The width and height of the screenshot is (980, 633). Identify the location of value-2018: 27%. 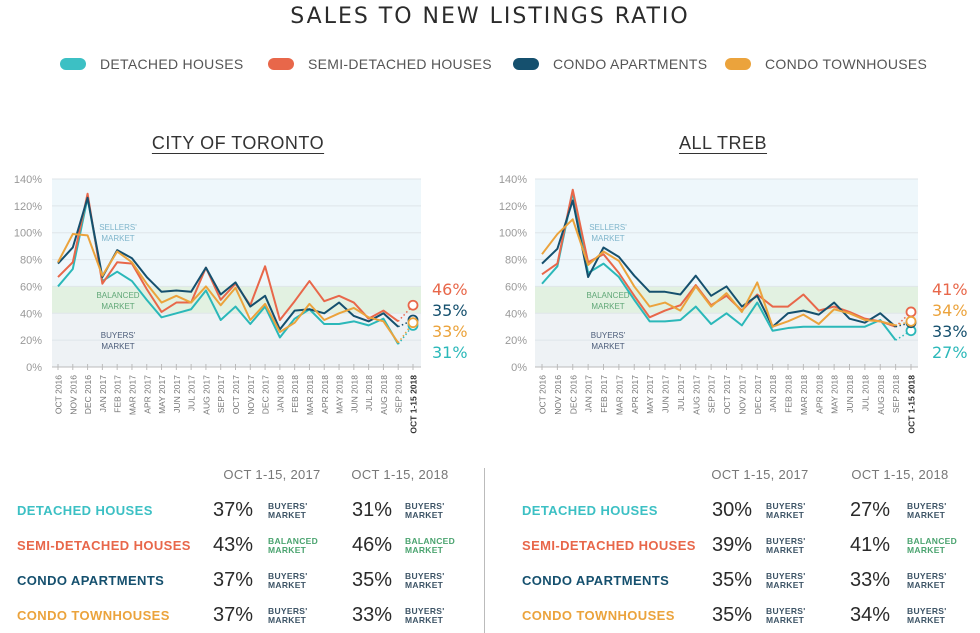
(870, 510).